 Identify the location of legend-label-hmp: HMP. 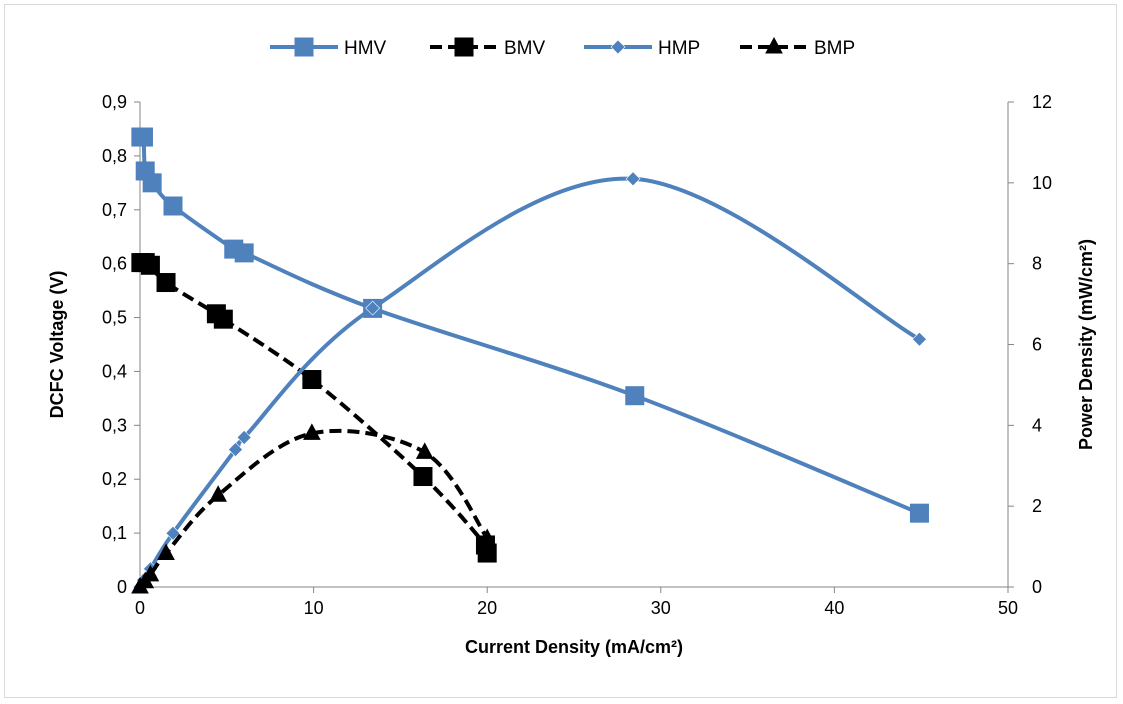
(679, 48).